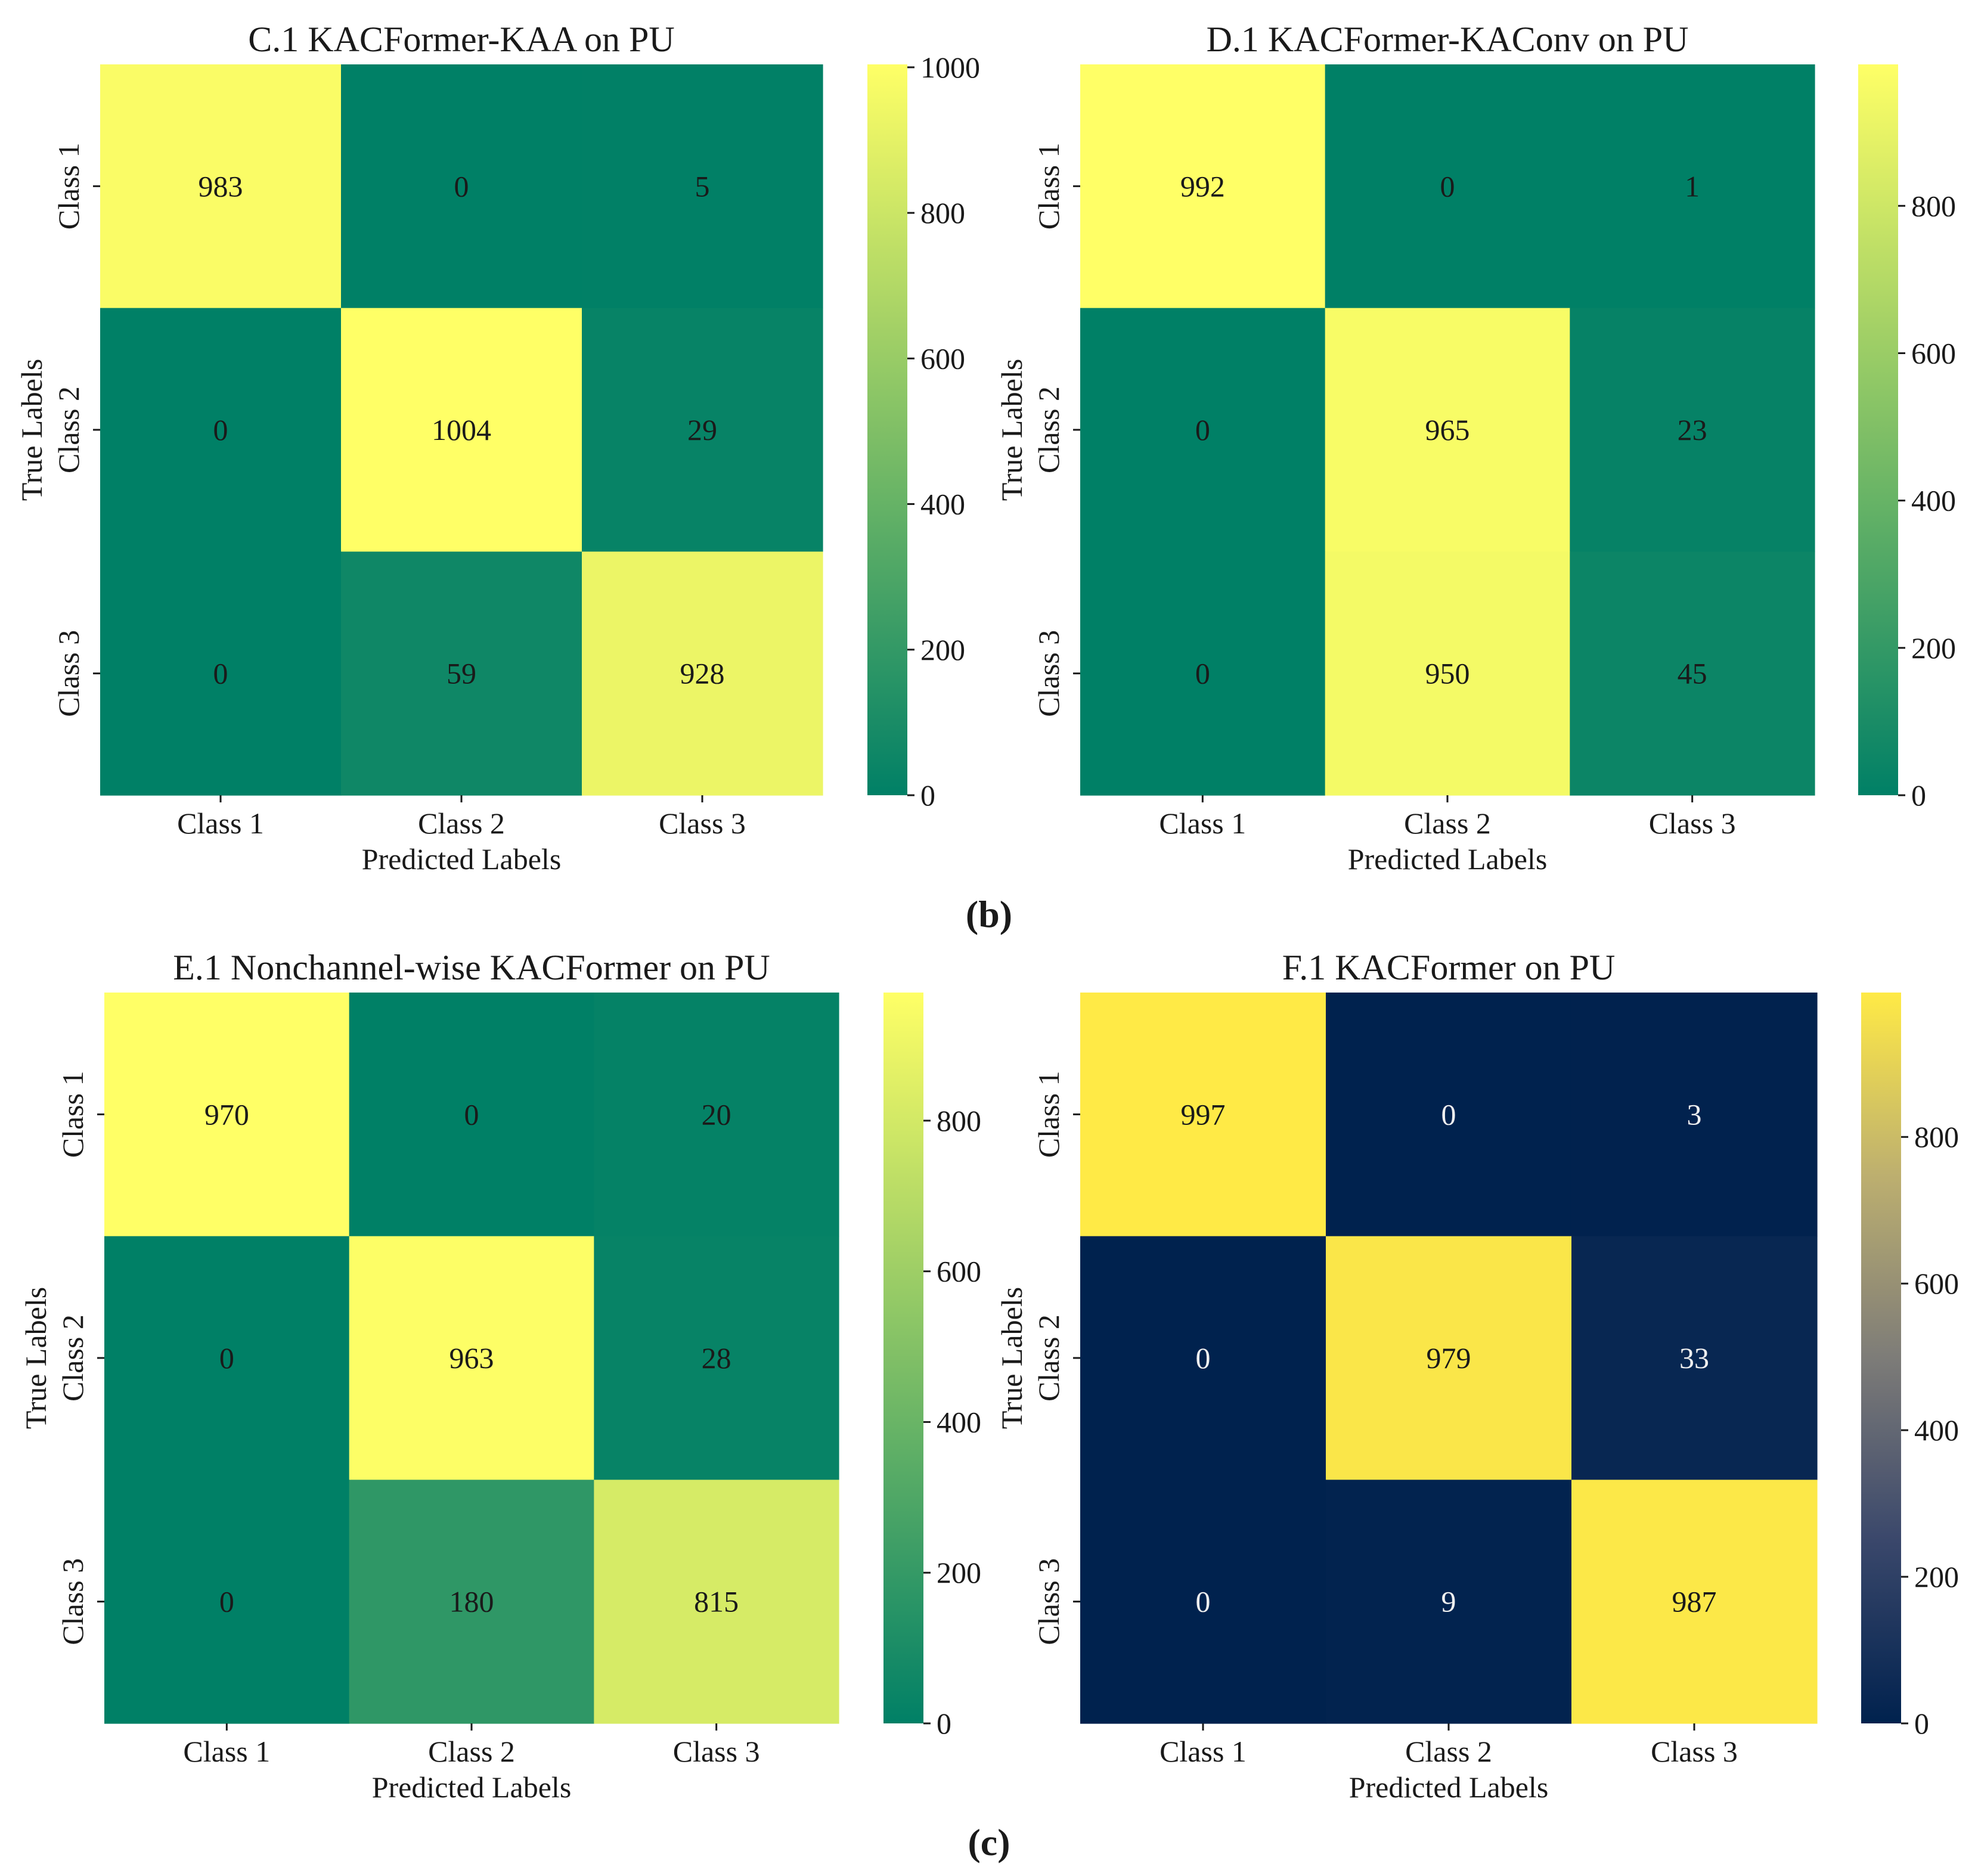  Describe the element at coordinates (716, 1358) in the screenshot. I see `cell-value-label: 28` at that location.